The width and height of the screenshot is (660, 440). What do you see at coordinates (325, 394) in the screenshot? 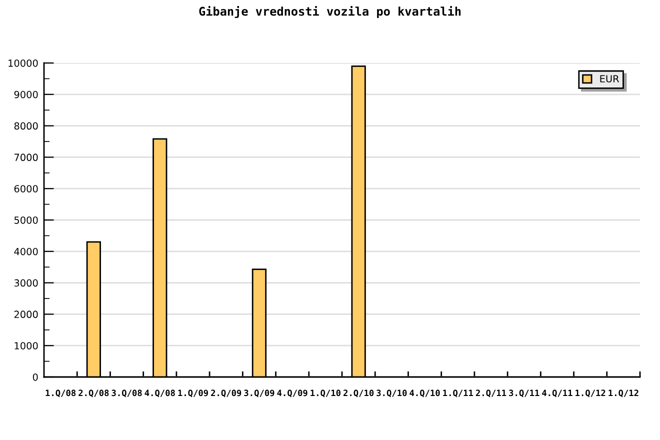
I see `x-tick-label: 1.Q/10` at bounding box center [325, 394].